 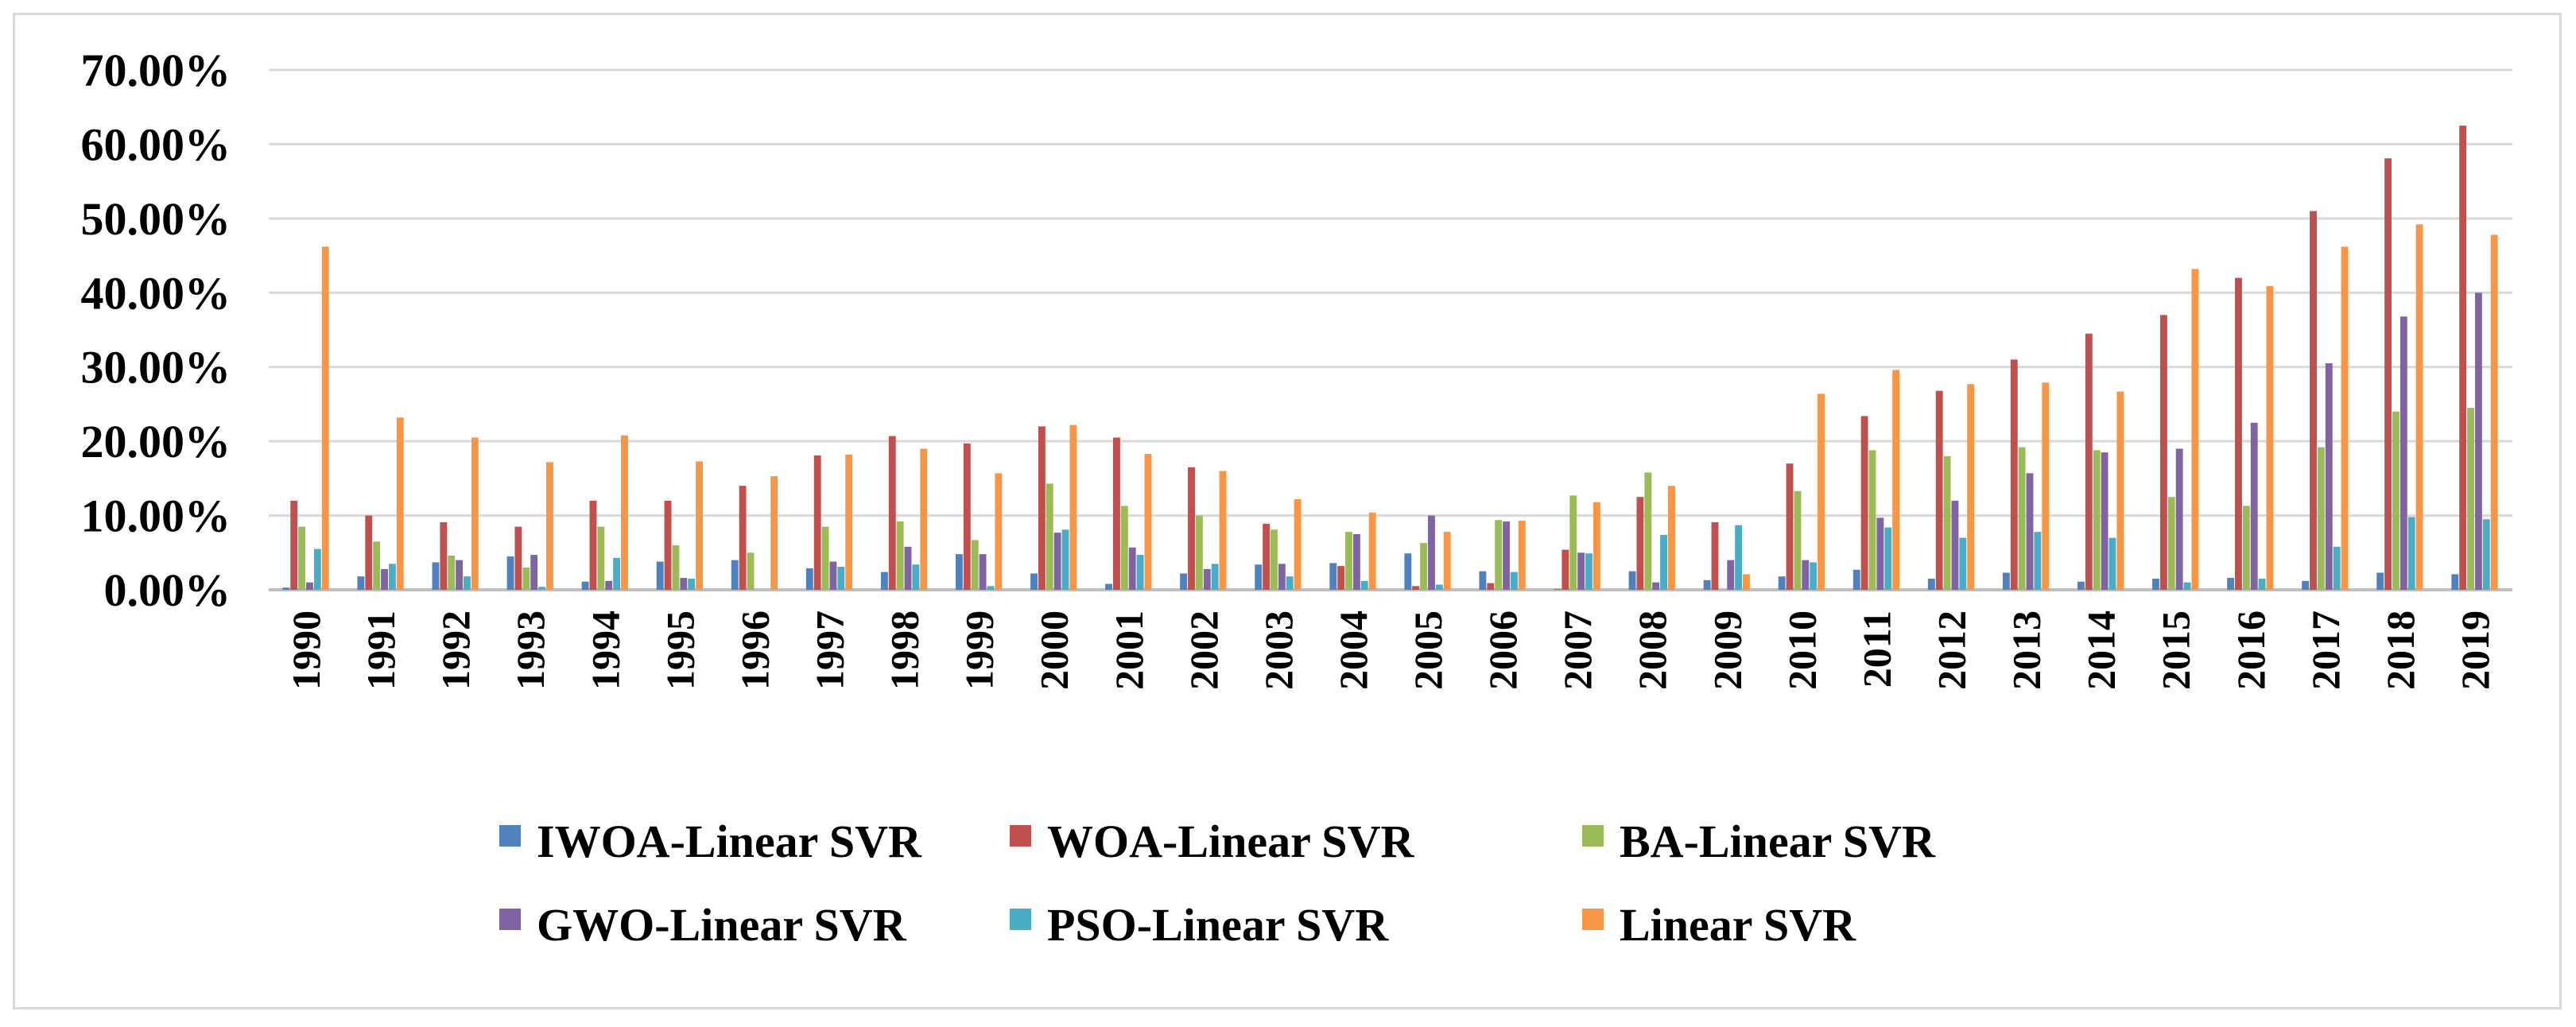 What do you see at coordinates (1230, 841) in the screenshot?
I see `legend-label: WOA-Linear SVR` at bounding box center [1230, 841].